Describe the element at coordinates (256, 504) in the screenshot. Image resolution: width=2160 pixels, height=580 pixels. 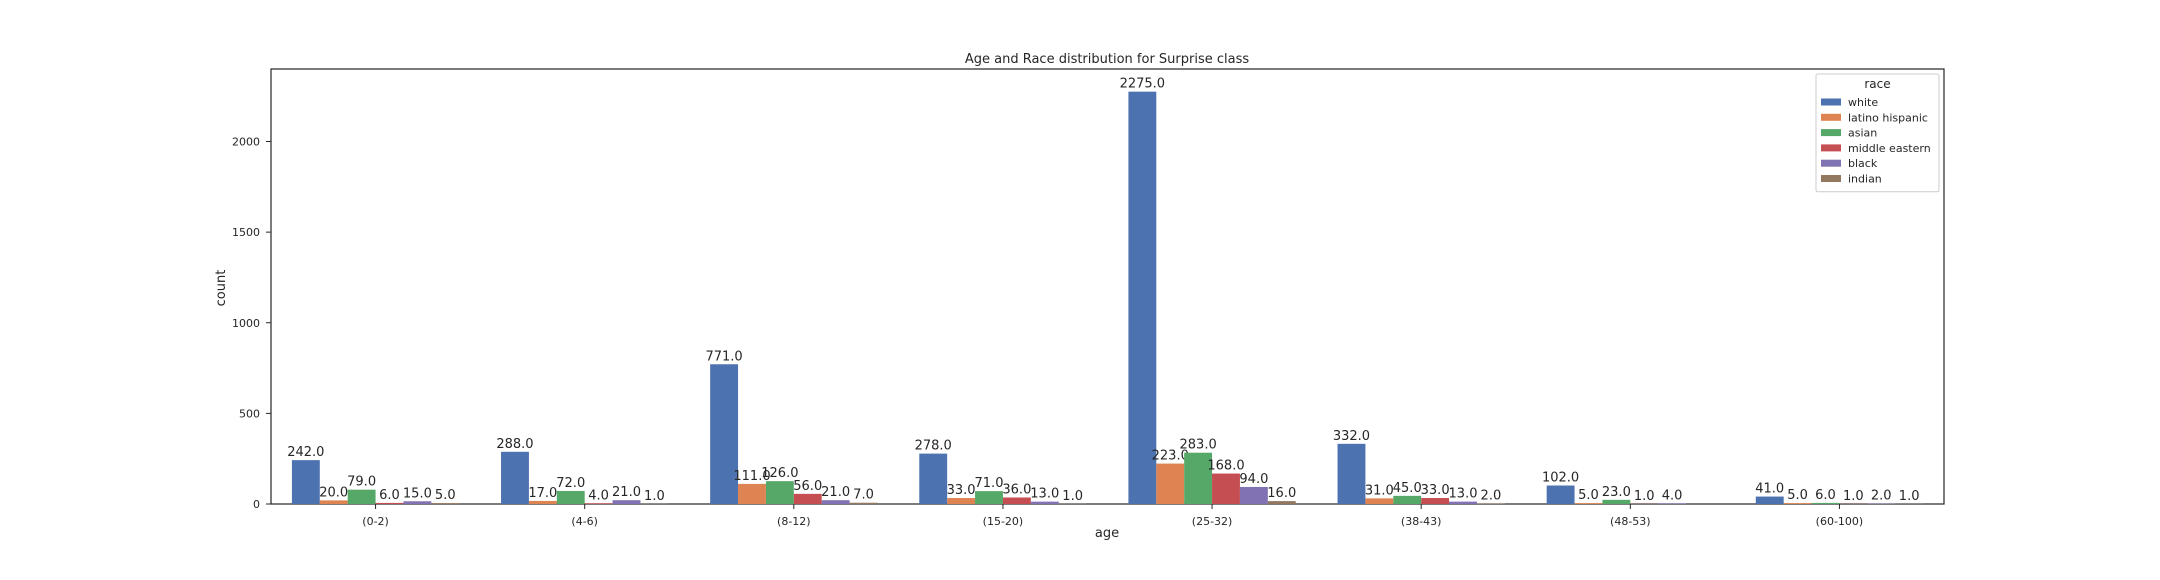
I see `y-tick-label: 0` at that location.